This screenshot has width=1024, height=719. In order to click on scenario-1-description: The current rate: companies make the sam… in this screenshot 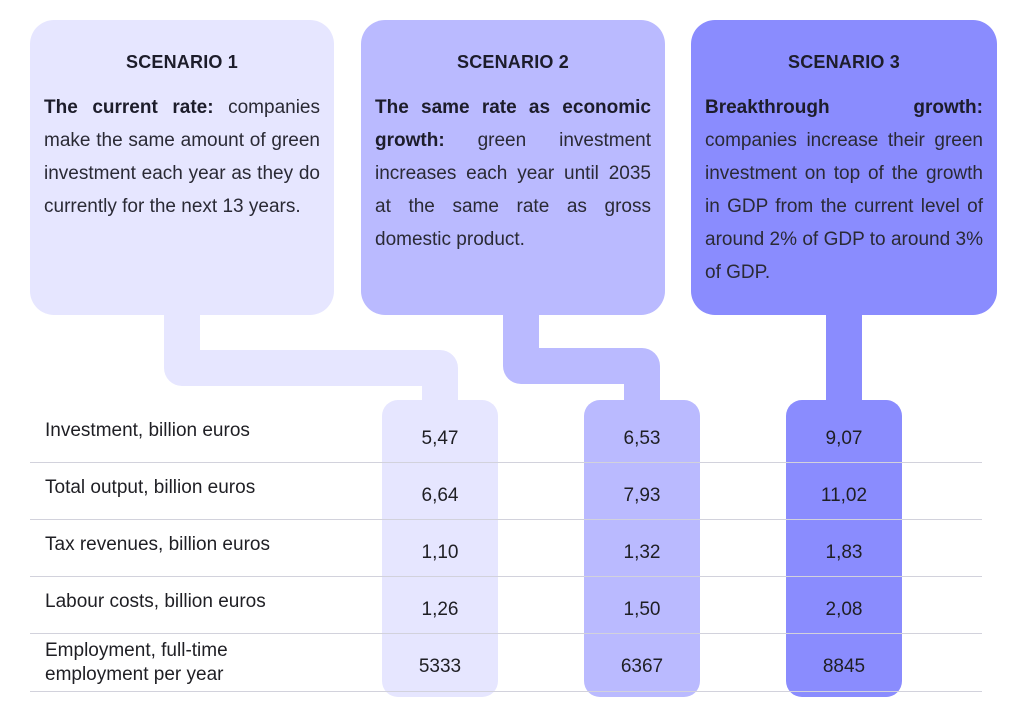, I will do `click(182, 157)`.